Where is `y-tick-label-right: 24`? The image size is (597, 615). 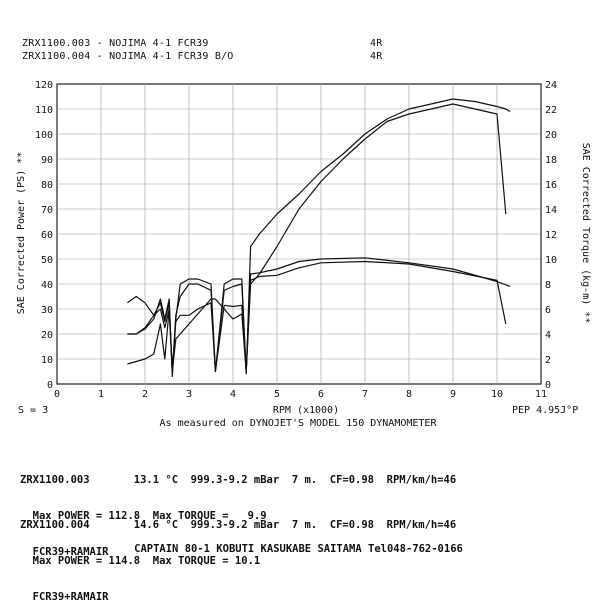 y-tick-label-right: 24 is located at coordinates (551, 85).